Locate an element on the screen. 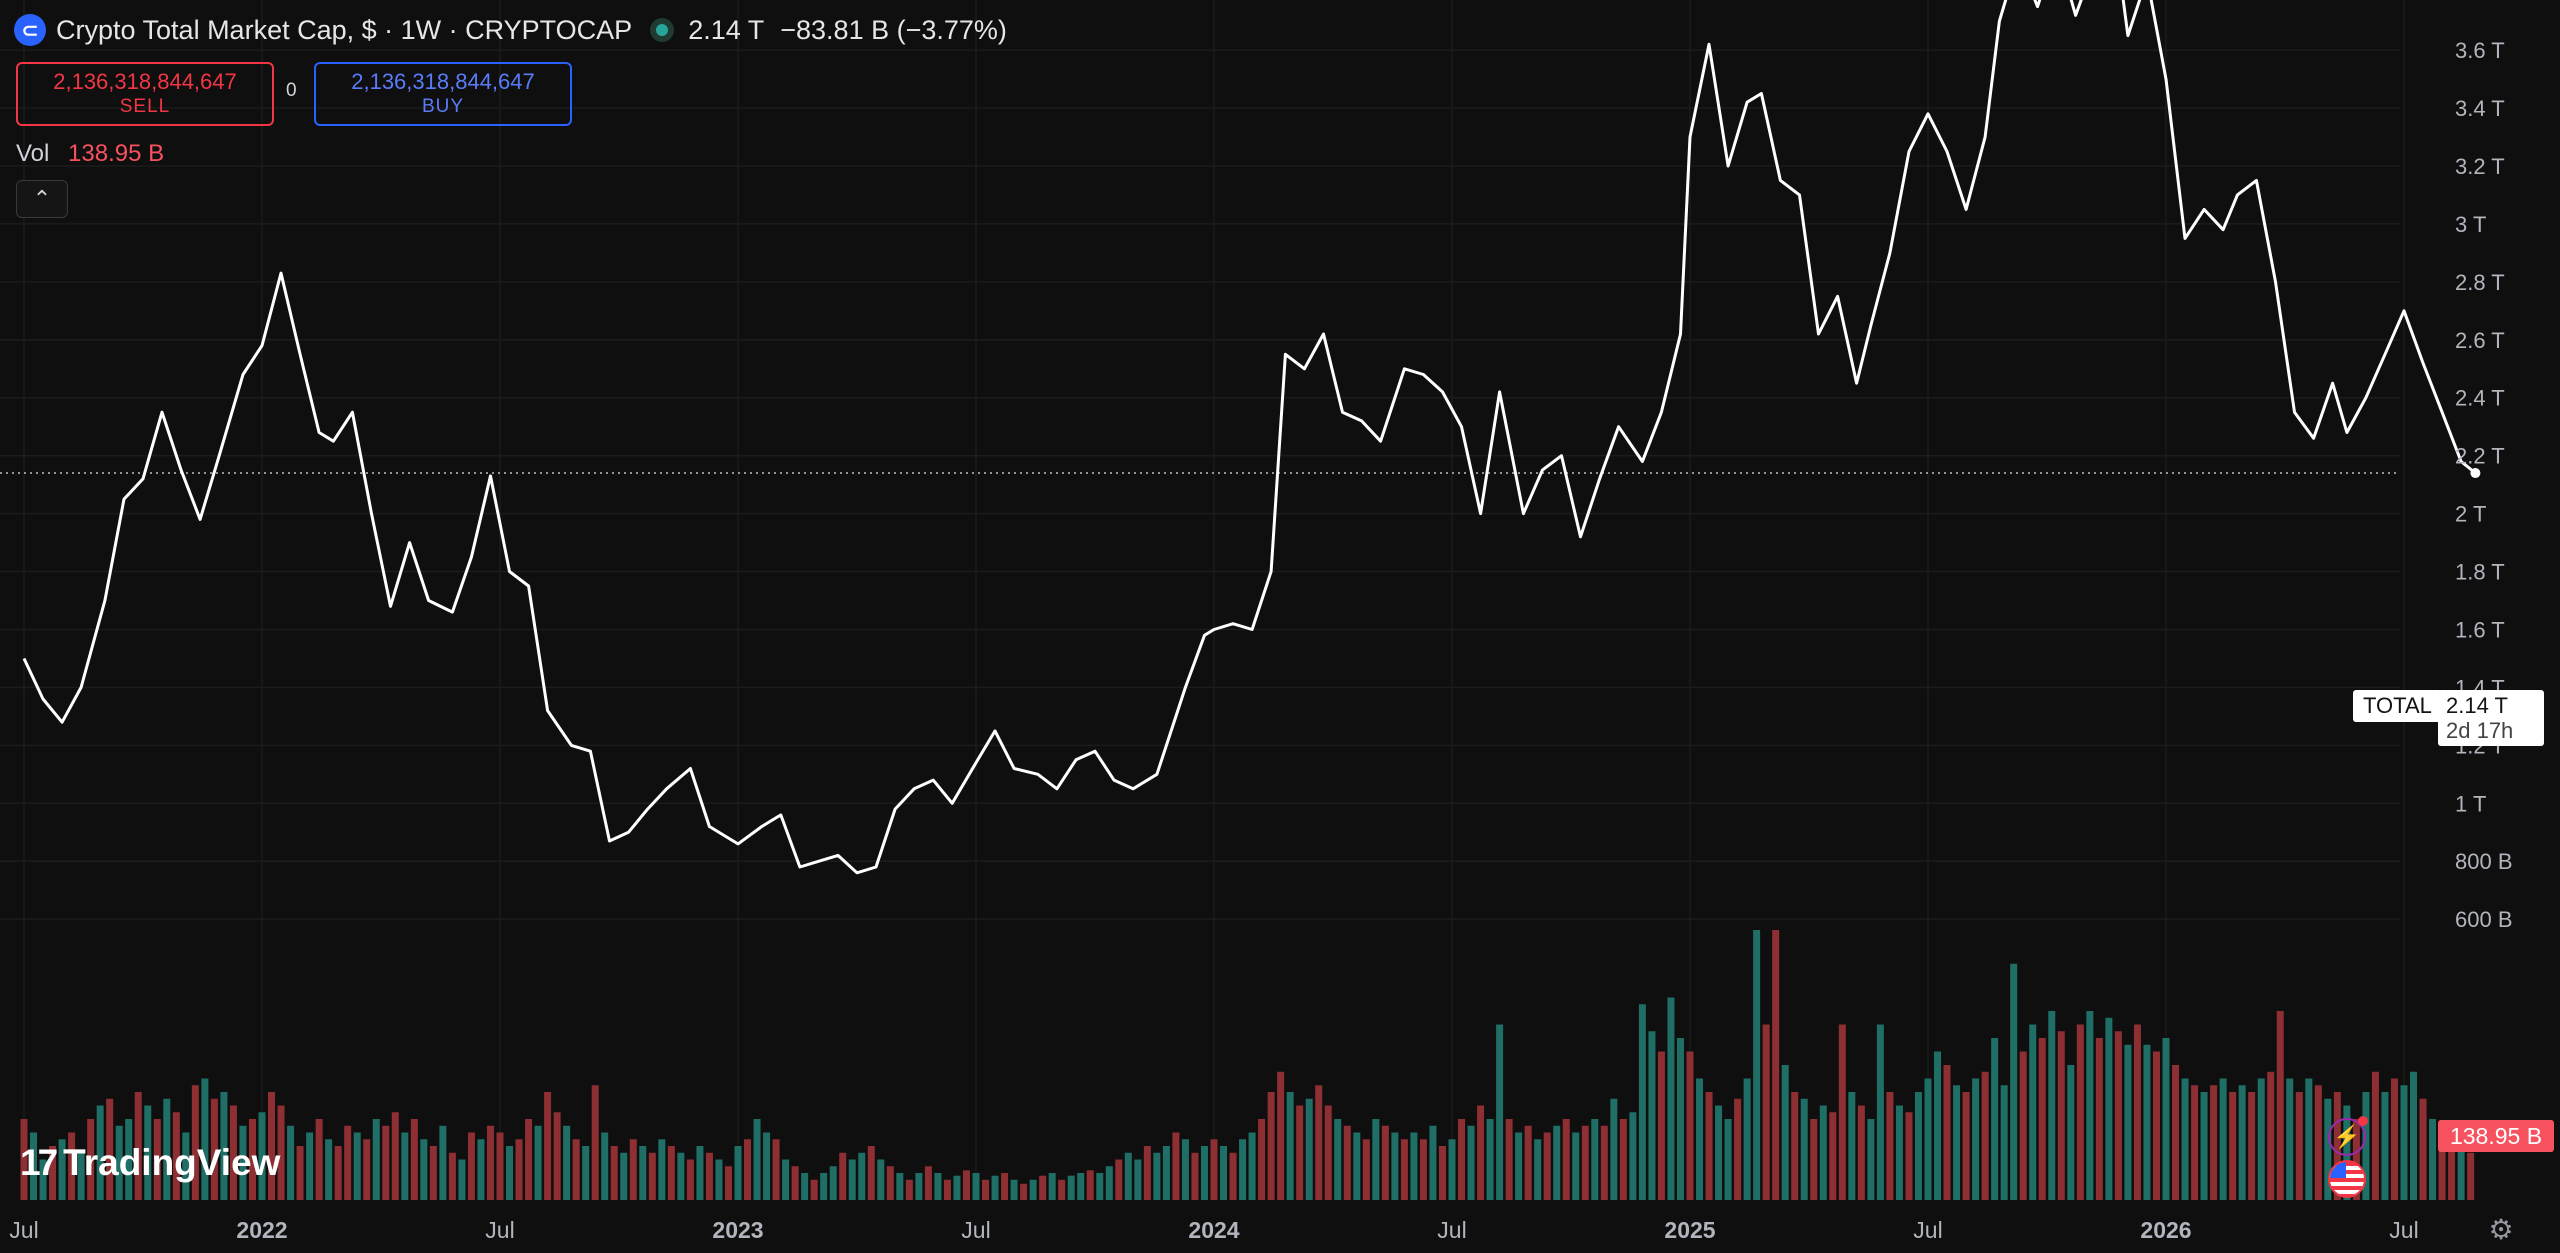 The width and height of the screenshot is (2560, 1253). y-tick-label: 2 T is located at coordinates (2470, 514).